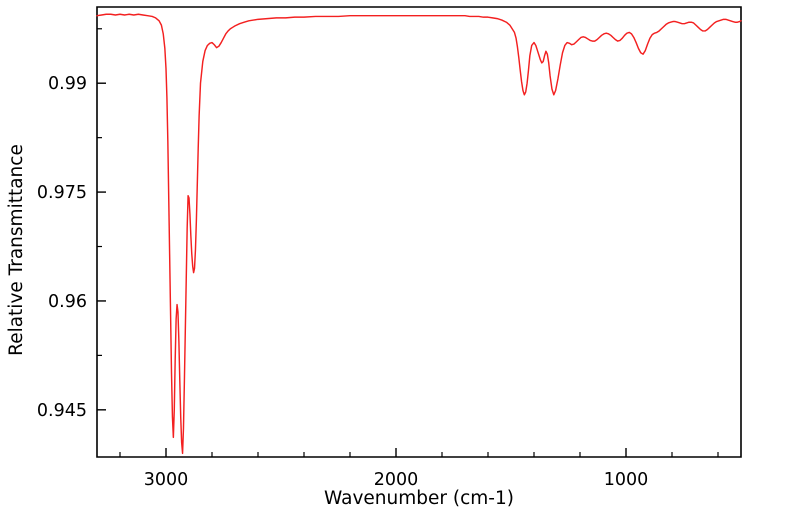 Image resolution: width=799 pixels, height=516 pixels. Describe the element at coordinates (419, 498) in the screenshot. I see `x-axis-label: Wavenumber (cm-1)` at that location.